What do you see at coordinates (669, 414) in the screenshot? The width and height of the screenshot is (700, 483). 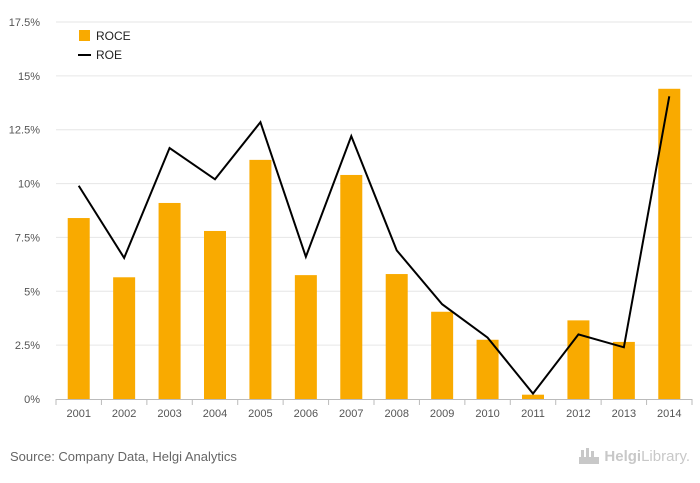 I see `x-tick-label: 2014` at bounding box center [669, 414].